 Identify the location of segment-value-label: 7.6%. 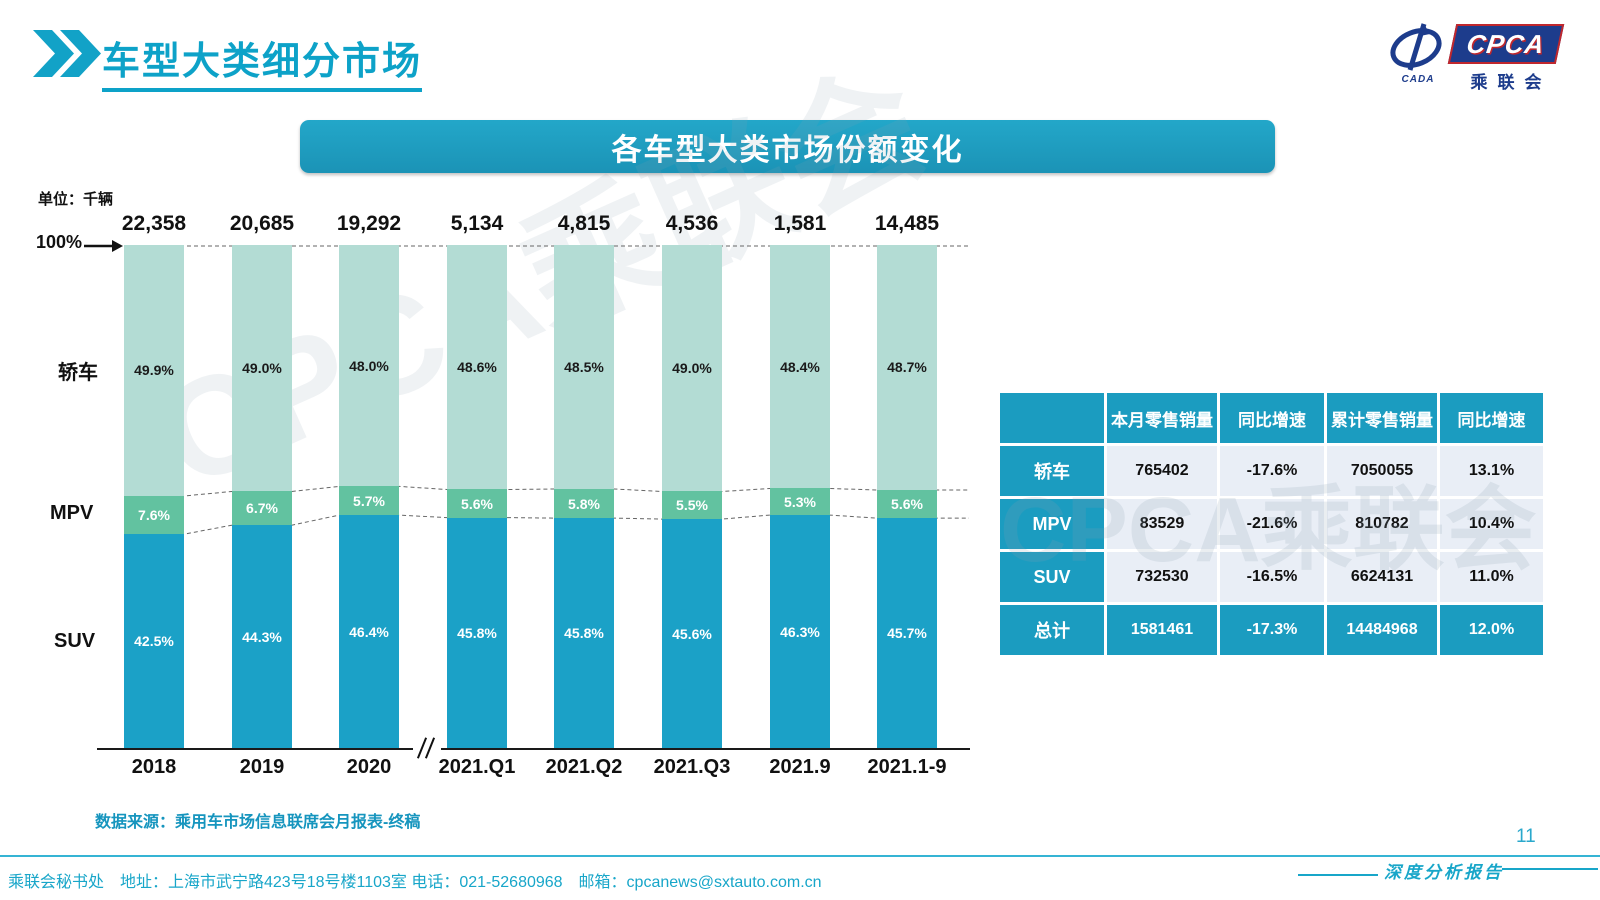
(154, 515).